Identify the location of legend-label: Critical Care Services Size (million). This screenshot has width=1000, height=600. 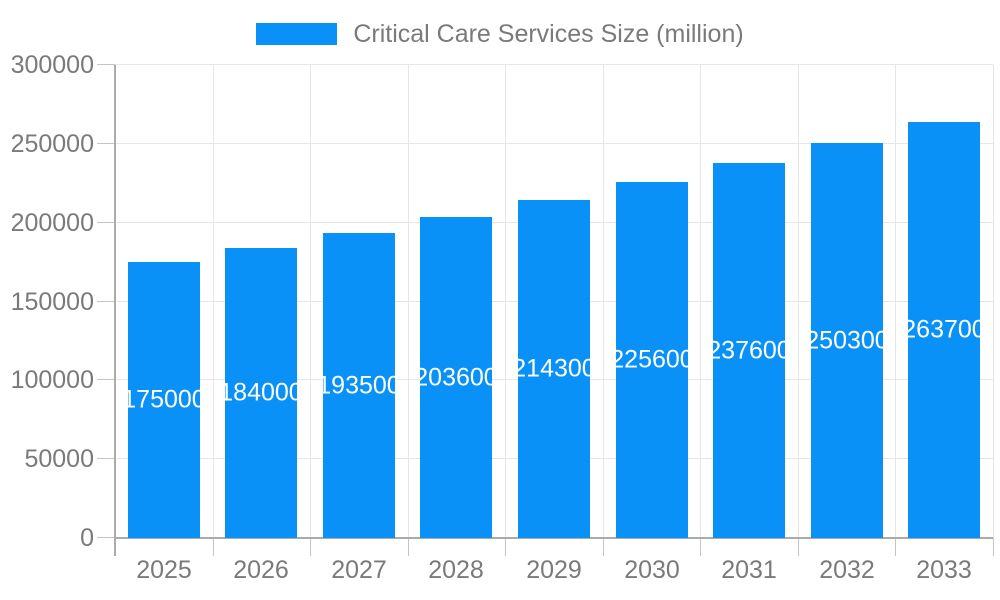
(548, 34).